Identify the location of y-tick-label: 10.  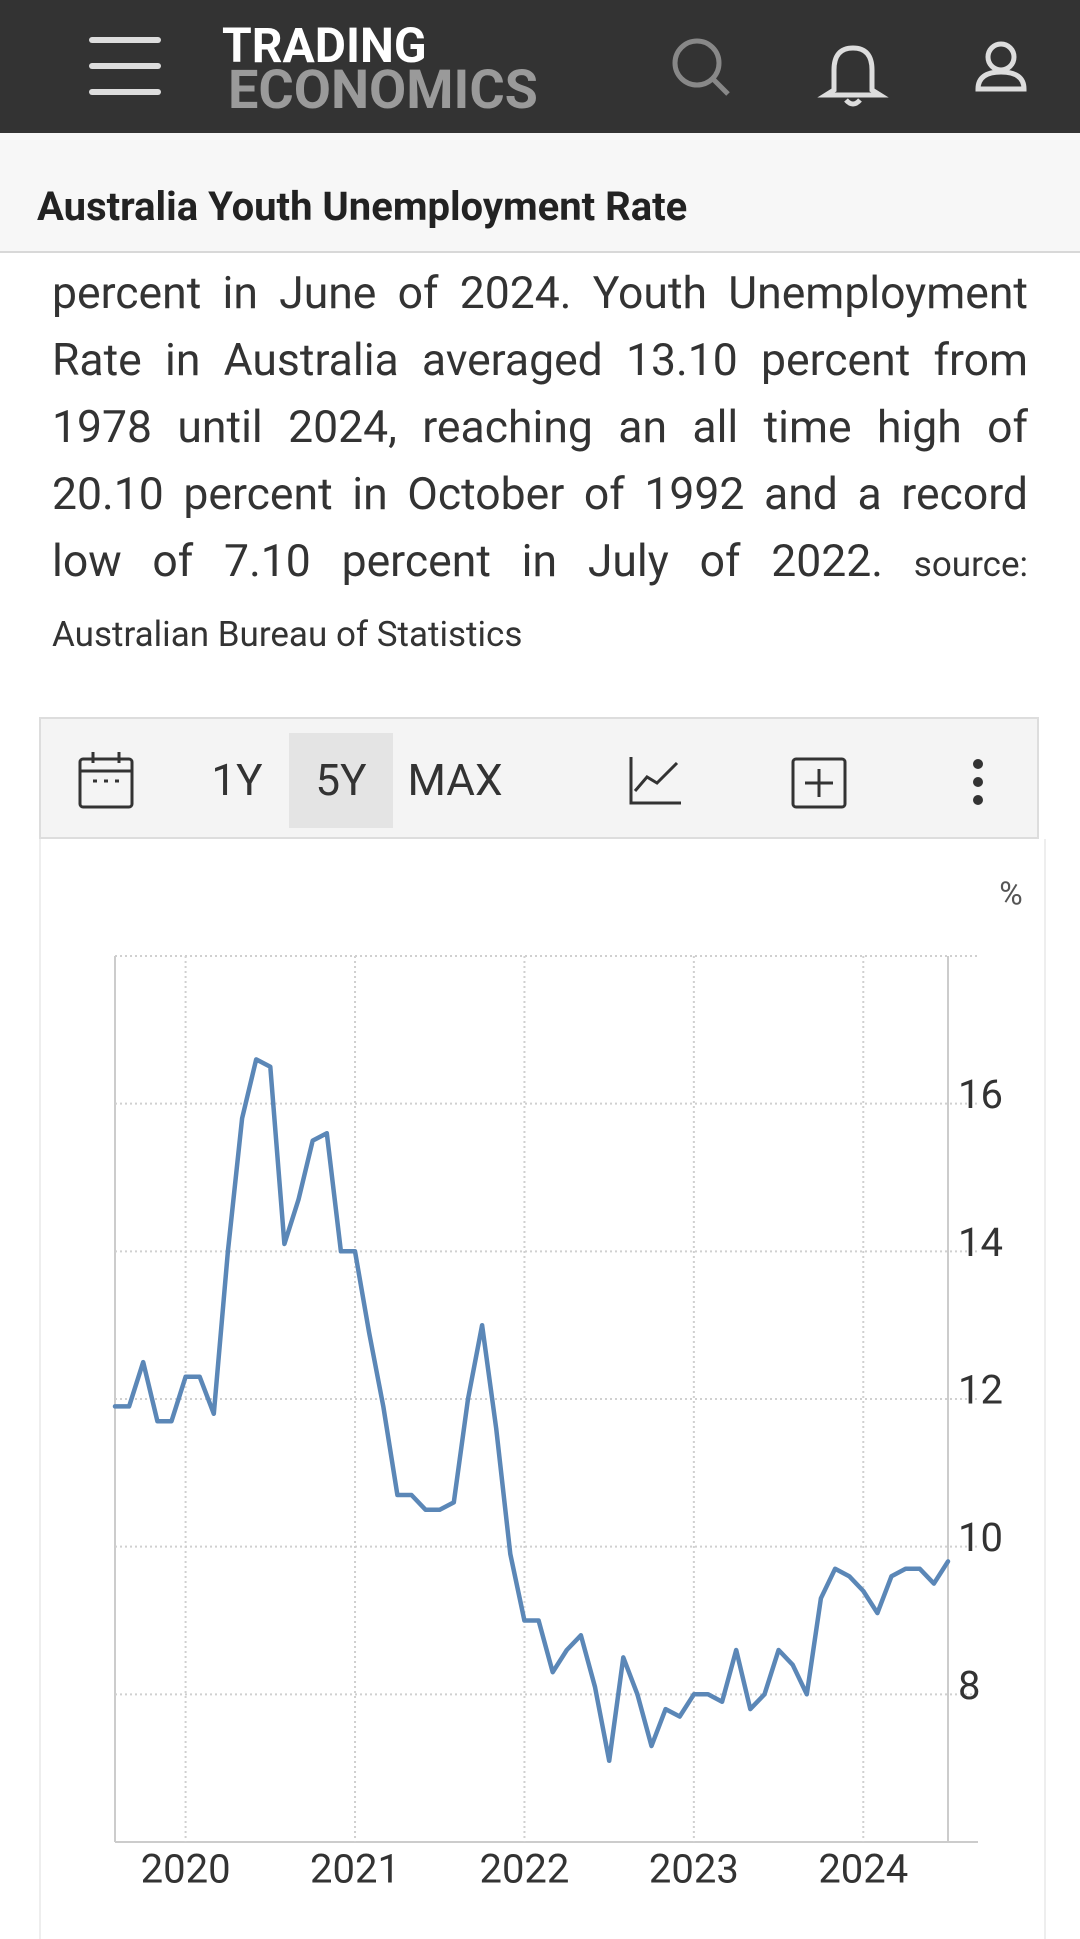
(980, 1537).